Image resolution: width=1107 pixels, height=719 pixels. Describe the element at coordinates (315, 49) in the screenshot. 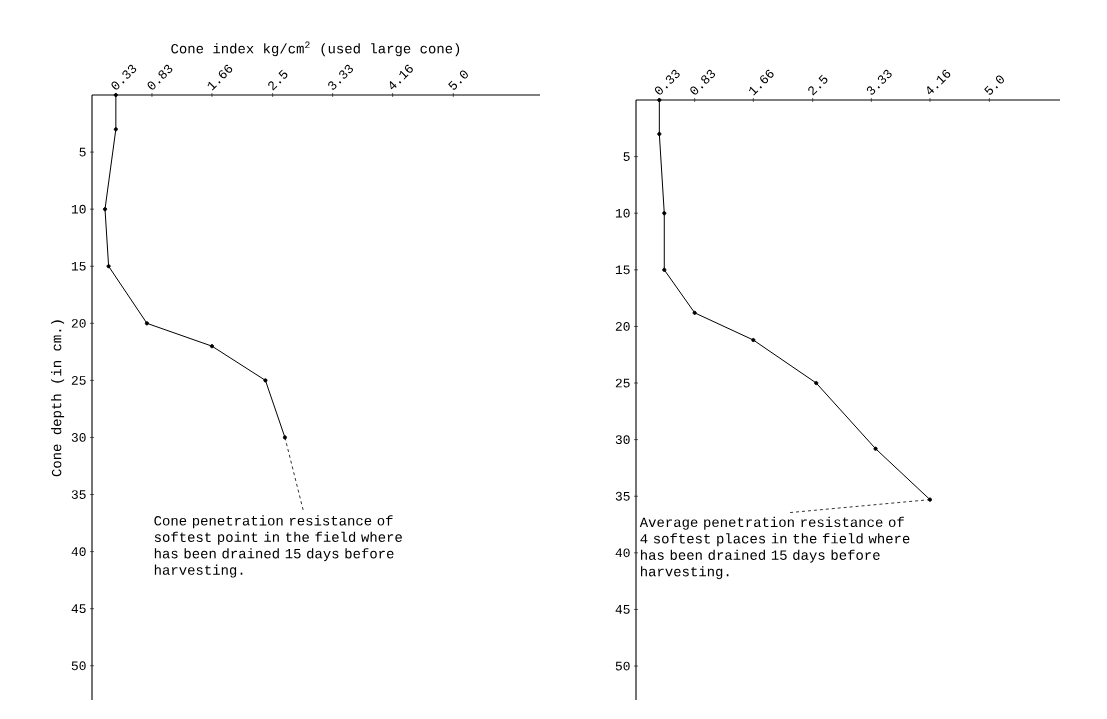

I see `text: Cone index kg/cm$^{2}$ (used large cone)` at that location.